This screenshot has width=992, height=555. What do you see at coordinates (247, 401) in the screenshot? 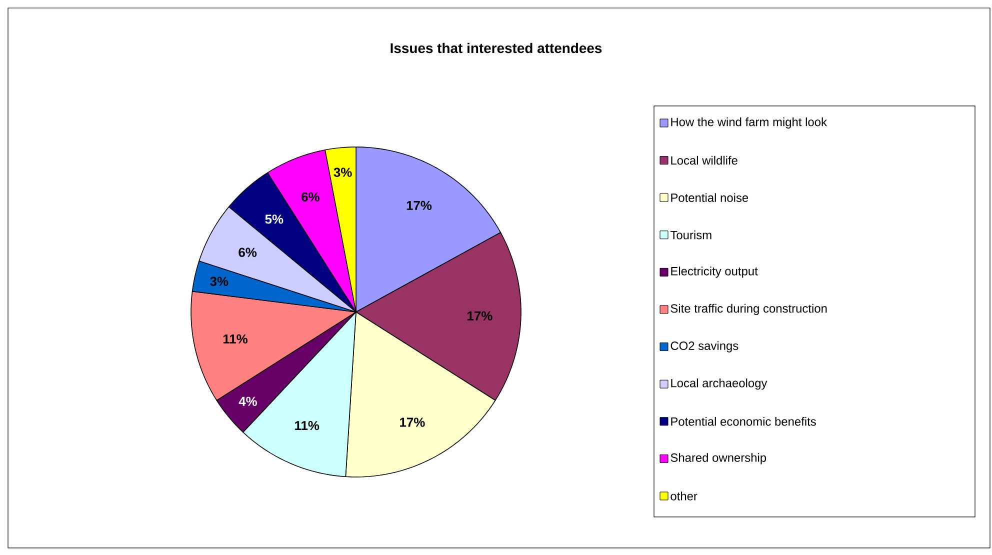
I see `data-label: 4%` at bounding box center [247, 401].